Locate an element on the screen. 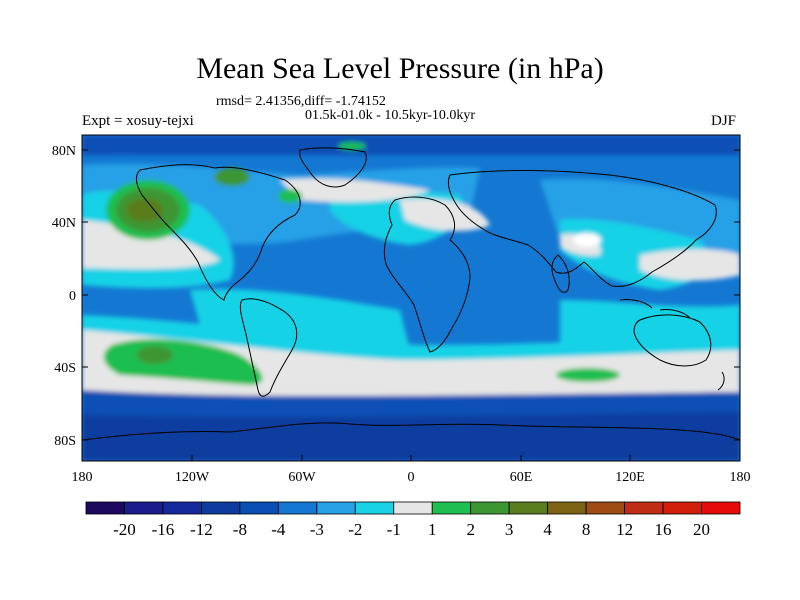 The width and height of the screenshot is (800, 600). experiment-label: Expt = xosuy-tejxi is located at coordinates (138, 121).